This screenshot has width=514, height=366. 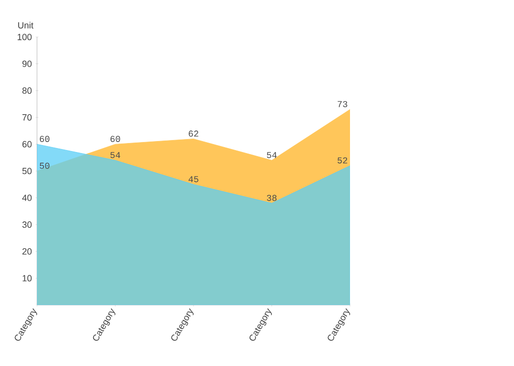 What do you see at coordinates (27, 251) in the screenshot?
I see `y-tick-label: 20` at bounding box center [27, 251].